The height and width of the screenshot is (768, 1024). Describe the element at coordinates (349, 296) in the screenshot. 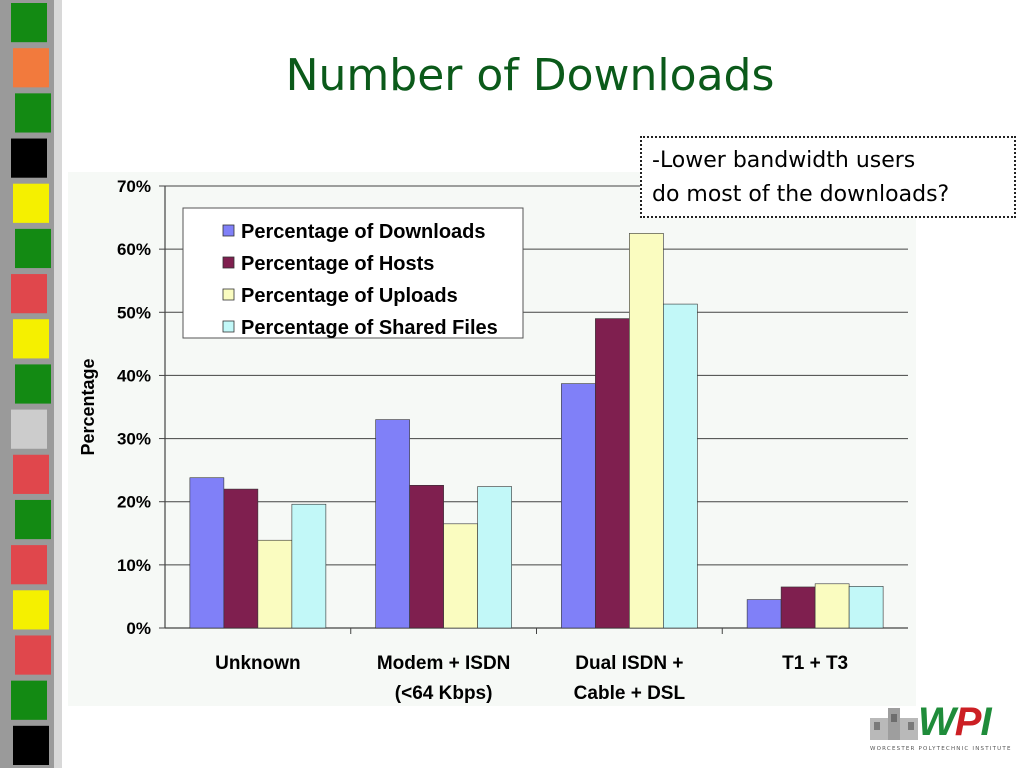

I see `legend-label: Percentage of Uploads` at that location.